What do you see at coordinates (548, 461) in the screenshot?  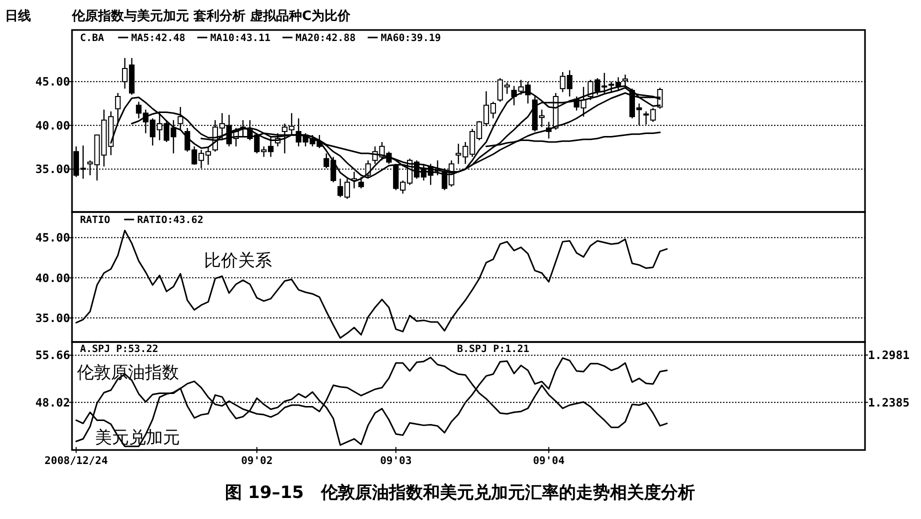 I see `x-tick-label: 09'04` at bounding box center [548, 461].